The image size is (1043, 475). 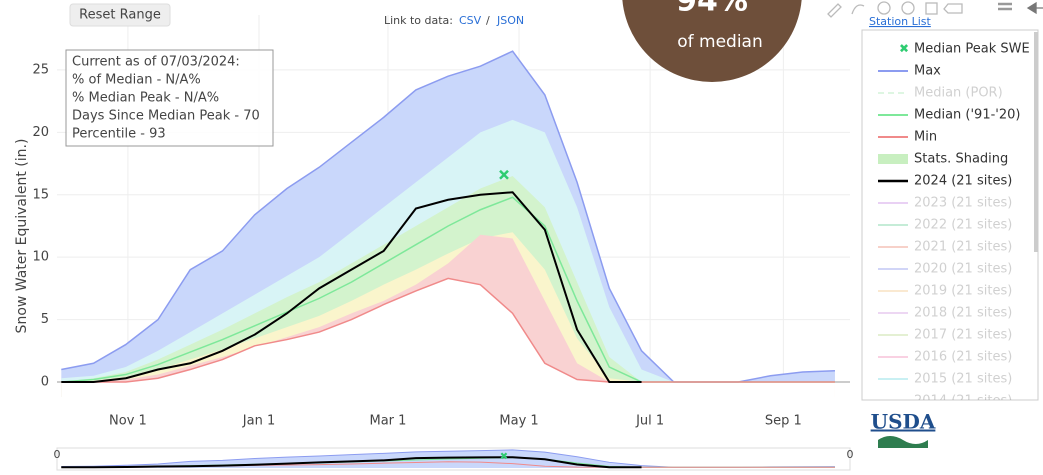 I want to click on annotation-line: Percentile - 93, so click(x=119, y=134).